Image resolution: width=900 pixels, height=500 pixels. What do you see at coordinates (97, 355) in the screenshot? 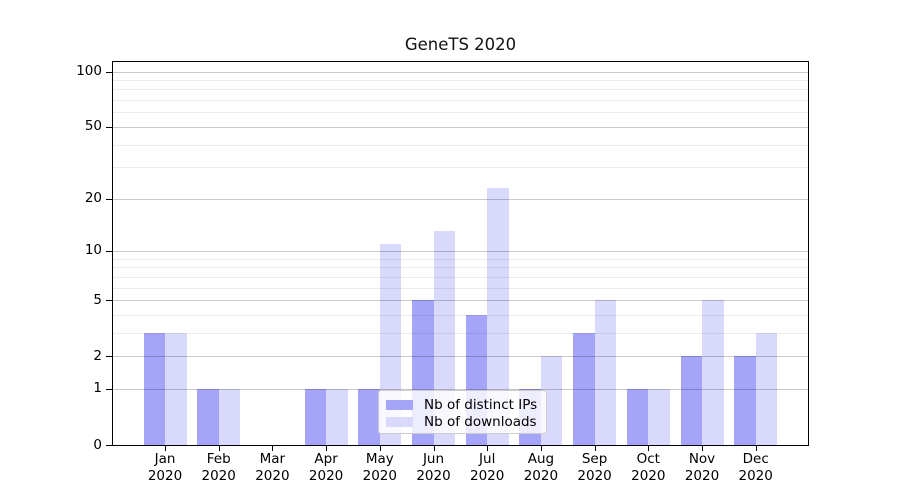
I see `y-tick-label-2: 2` at bounding box center [97, 355].